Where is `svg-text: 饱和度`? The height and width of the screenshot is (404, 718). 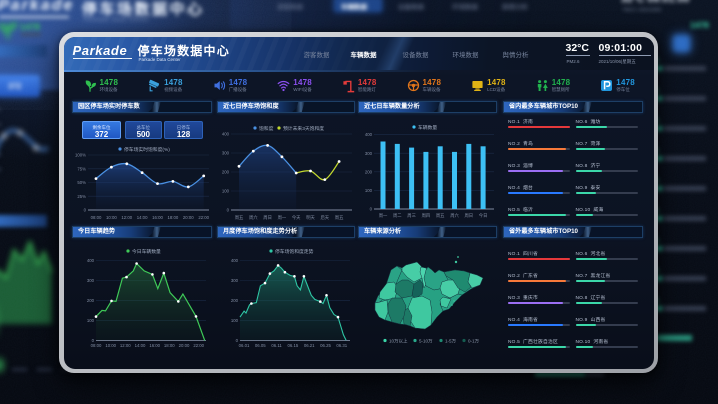
svg-text: 饱和度 is located at coordinates (266, 128).